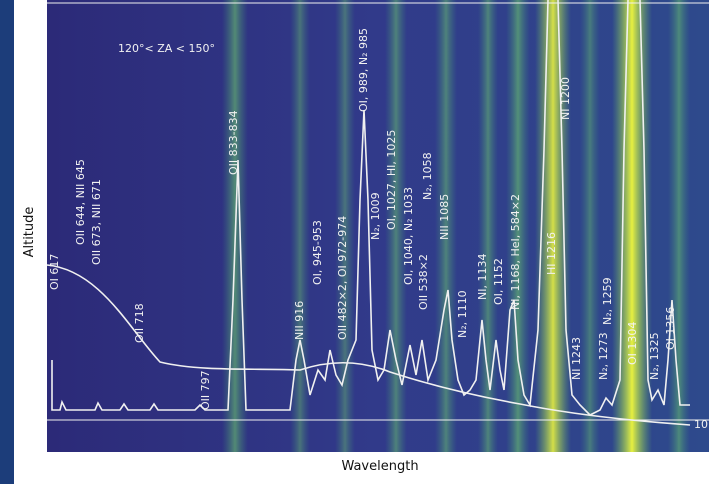  What do you see at coordinates (166, 48) in the screenshot?
I see `condition-label: 120°< ZA < 150°` at bounding box center [166, 48].